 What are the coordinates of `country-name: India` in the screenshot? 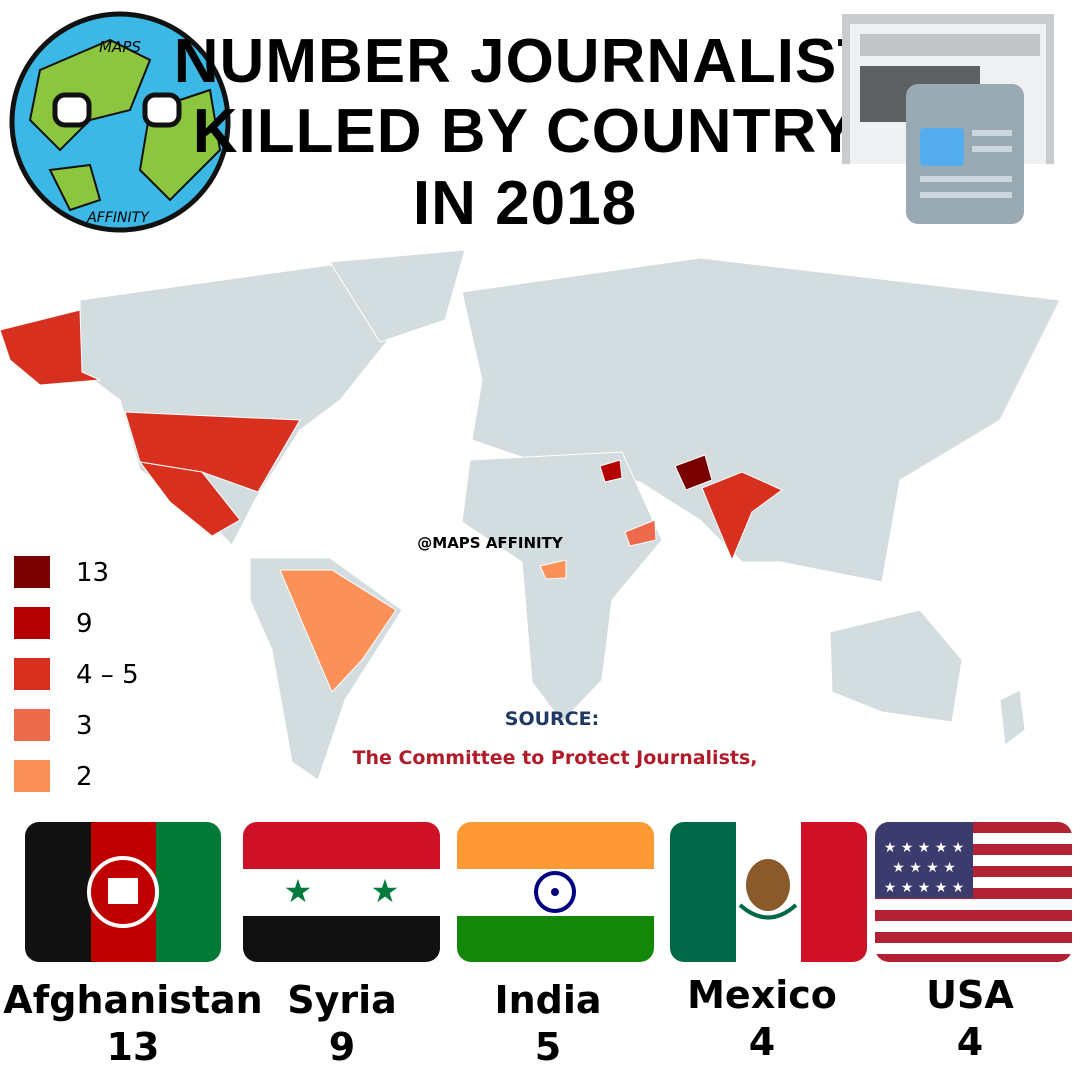 It's located at (547, 1000).